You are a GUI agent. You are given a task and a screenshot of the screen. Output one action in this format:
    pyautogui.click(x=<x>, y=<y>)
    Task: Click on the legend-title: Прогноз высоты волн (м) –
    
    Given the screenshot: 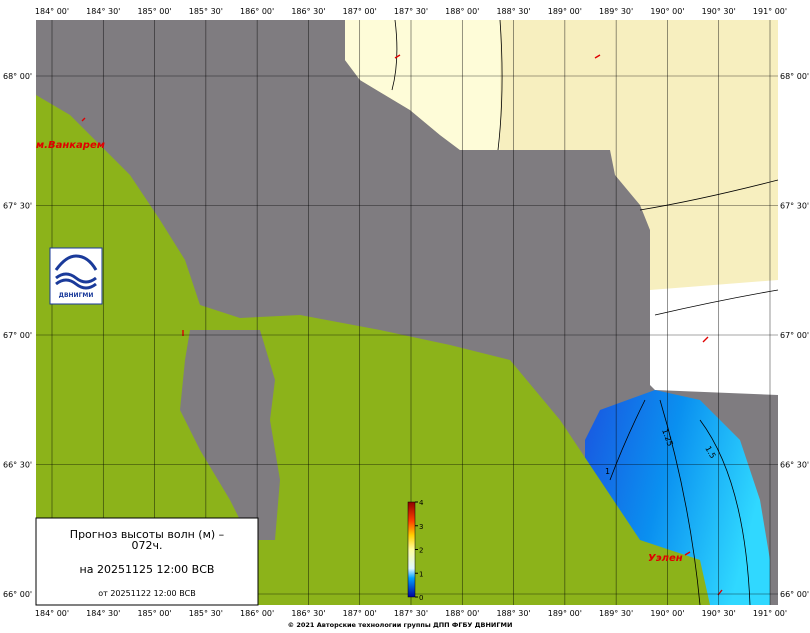 What is the action you would take?
    pyautogui.click(x=147, y=534)
    